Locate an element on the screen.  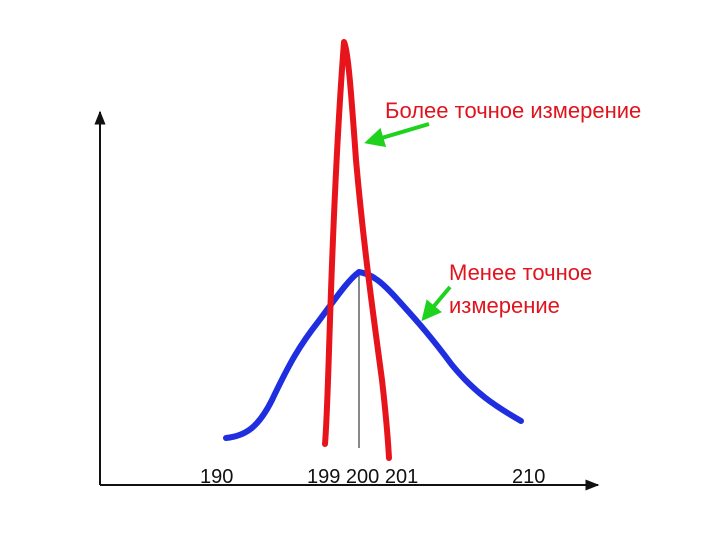
x-tick-label-190: 190 is located at coordinates (216, 477).